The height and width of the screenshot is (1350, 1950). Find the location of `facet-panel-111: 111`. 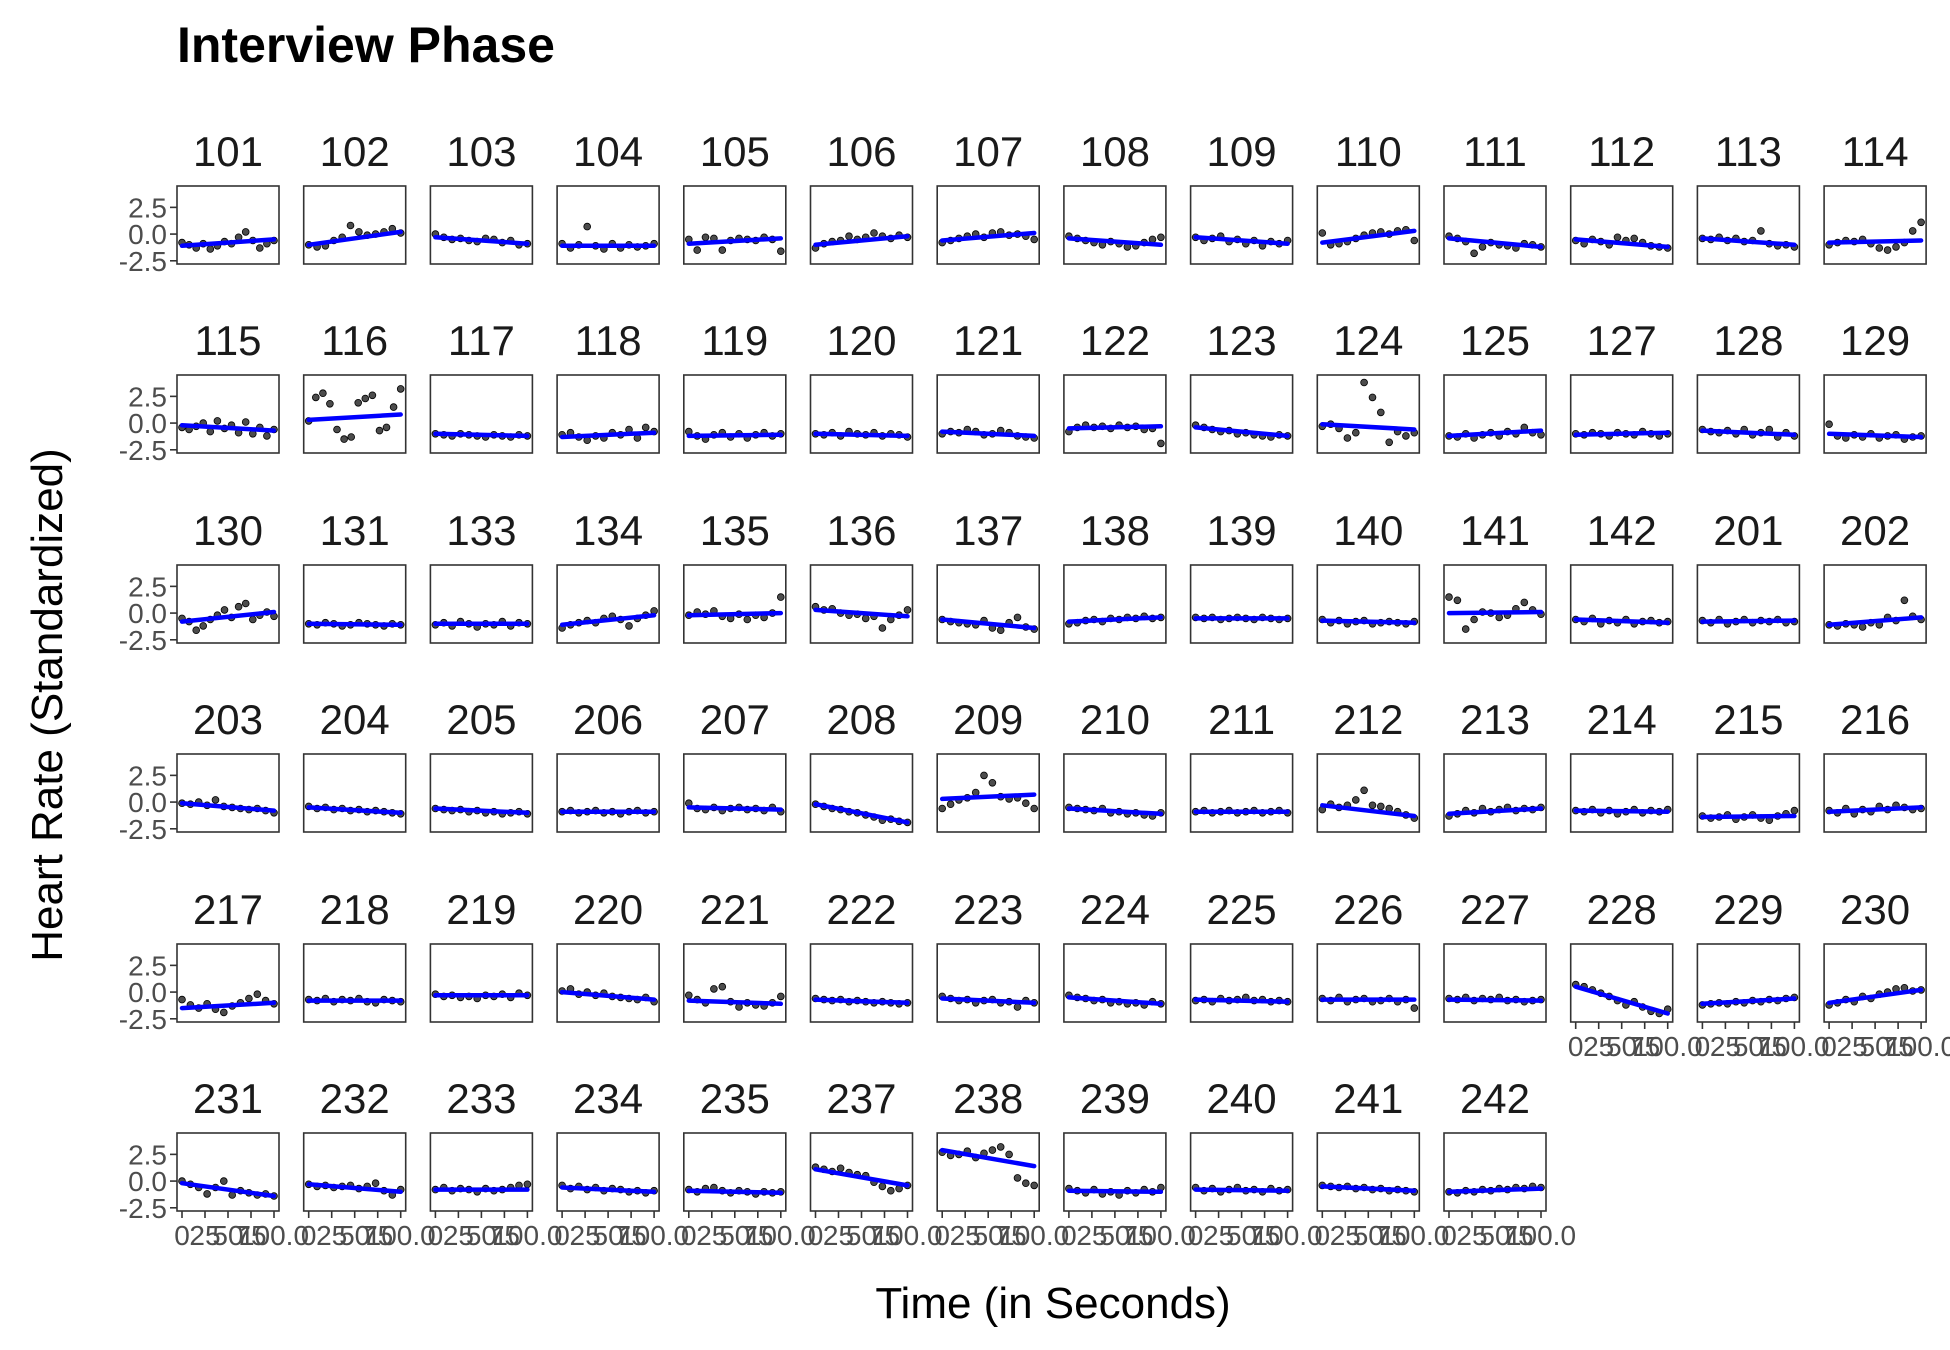

facet-panel-111: 111 is located at coordinates (1495, 196).